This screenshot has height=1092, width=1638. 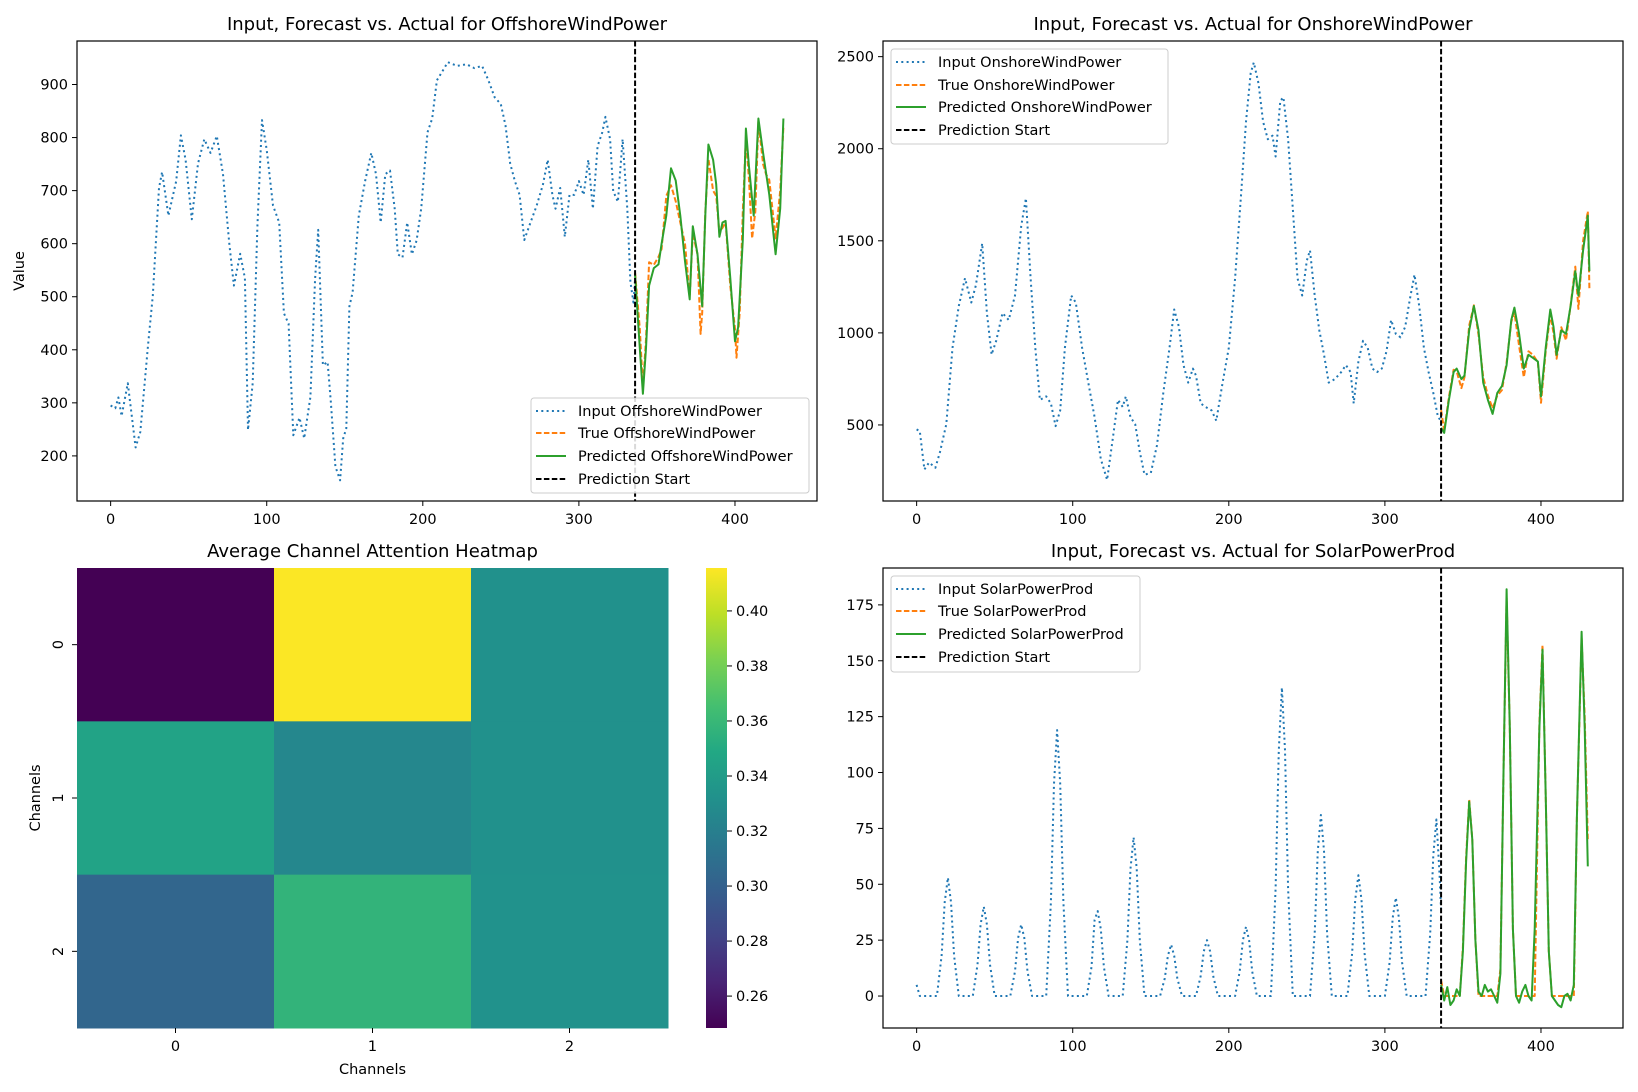 What do you see at coordinates (20, 271) in the screenshot?
I see `y-axis-label: Value` at bounding box center [20, 271].